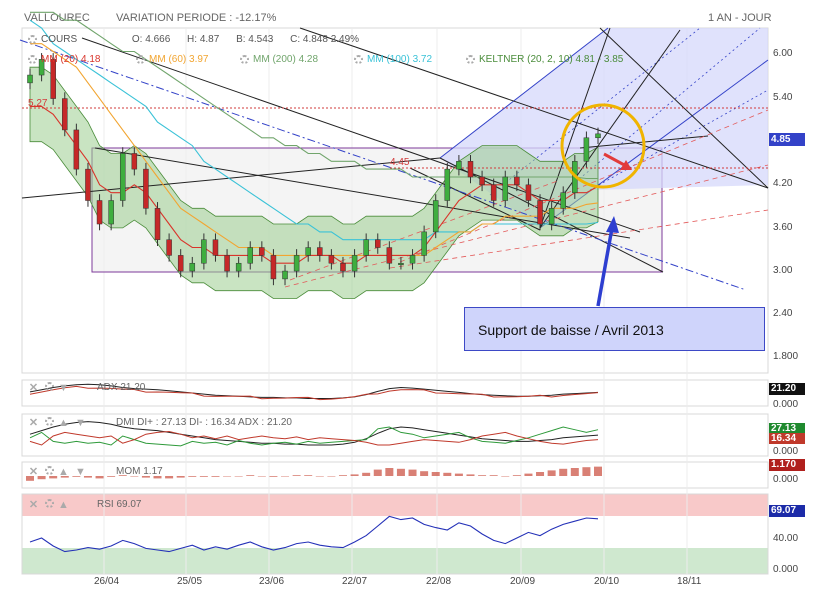  Describe the element at coordinates (612, 224) in the screenshot. I see `blue-pointer-head` at that location.